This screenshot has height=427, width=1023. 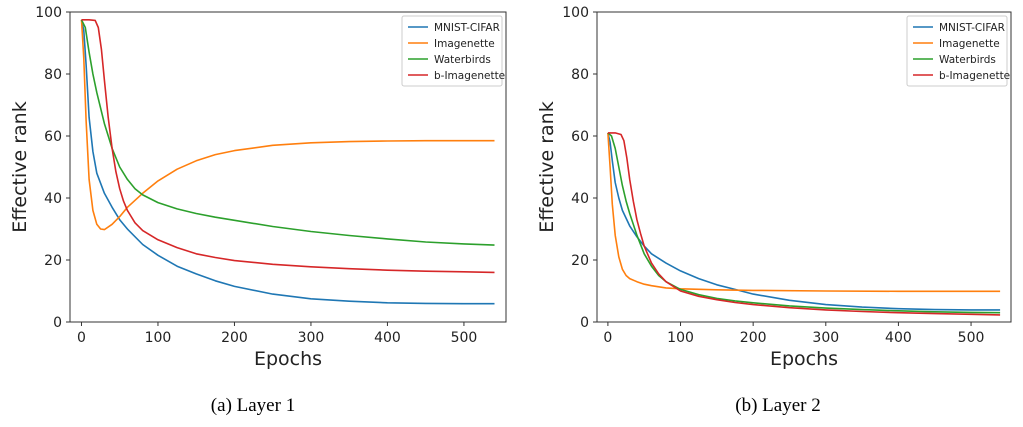 I want to click on caption-layer-2: (b) Layer 2, so click(x=778, y=405).